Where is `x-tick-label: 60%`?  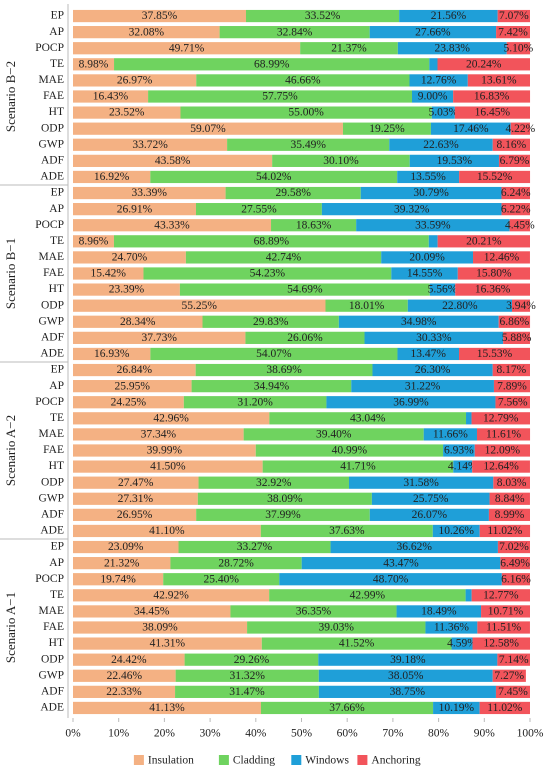
x-tick-label: 60% is located at coordinates (348, 734).